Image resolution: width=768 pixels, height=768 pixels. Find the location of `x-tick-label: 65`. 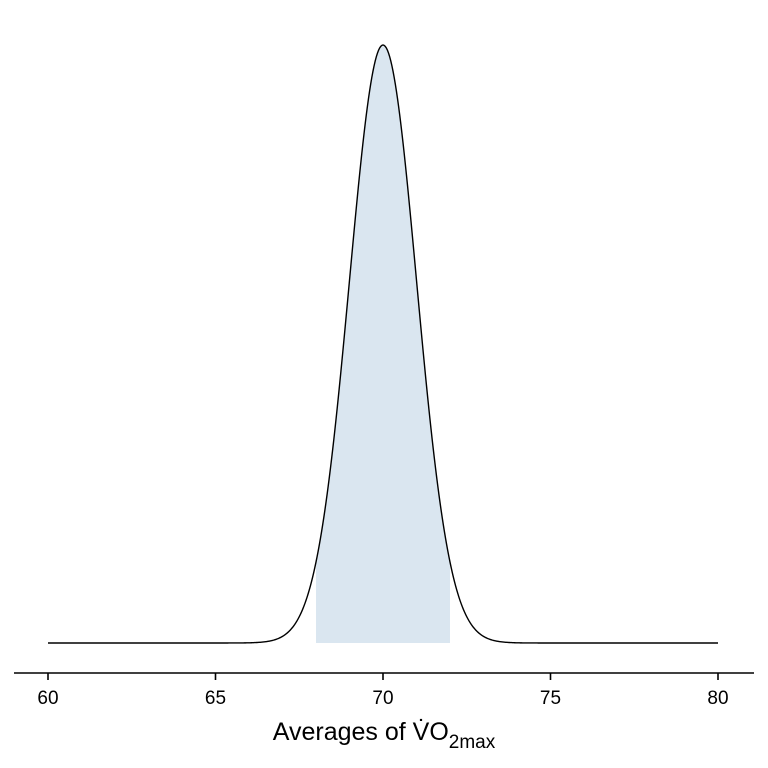

x-tick-label: 65 is located at coordinates (215, 698).